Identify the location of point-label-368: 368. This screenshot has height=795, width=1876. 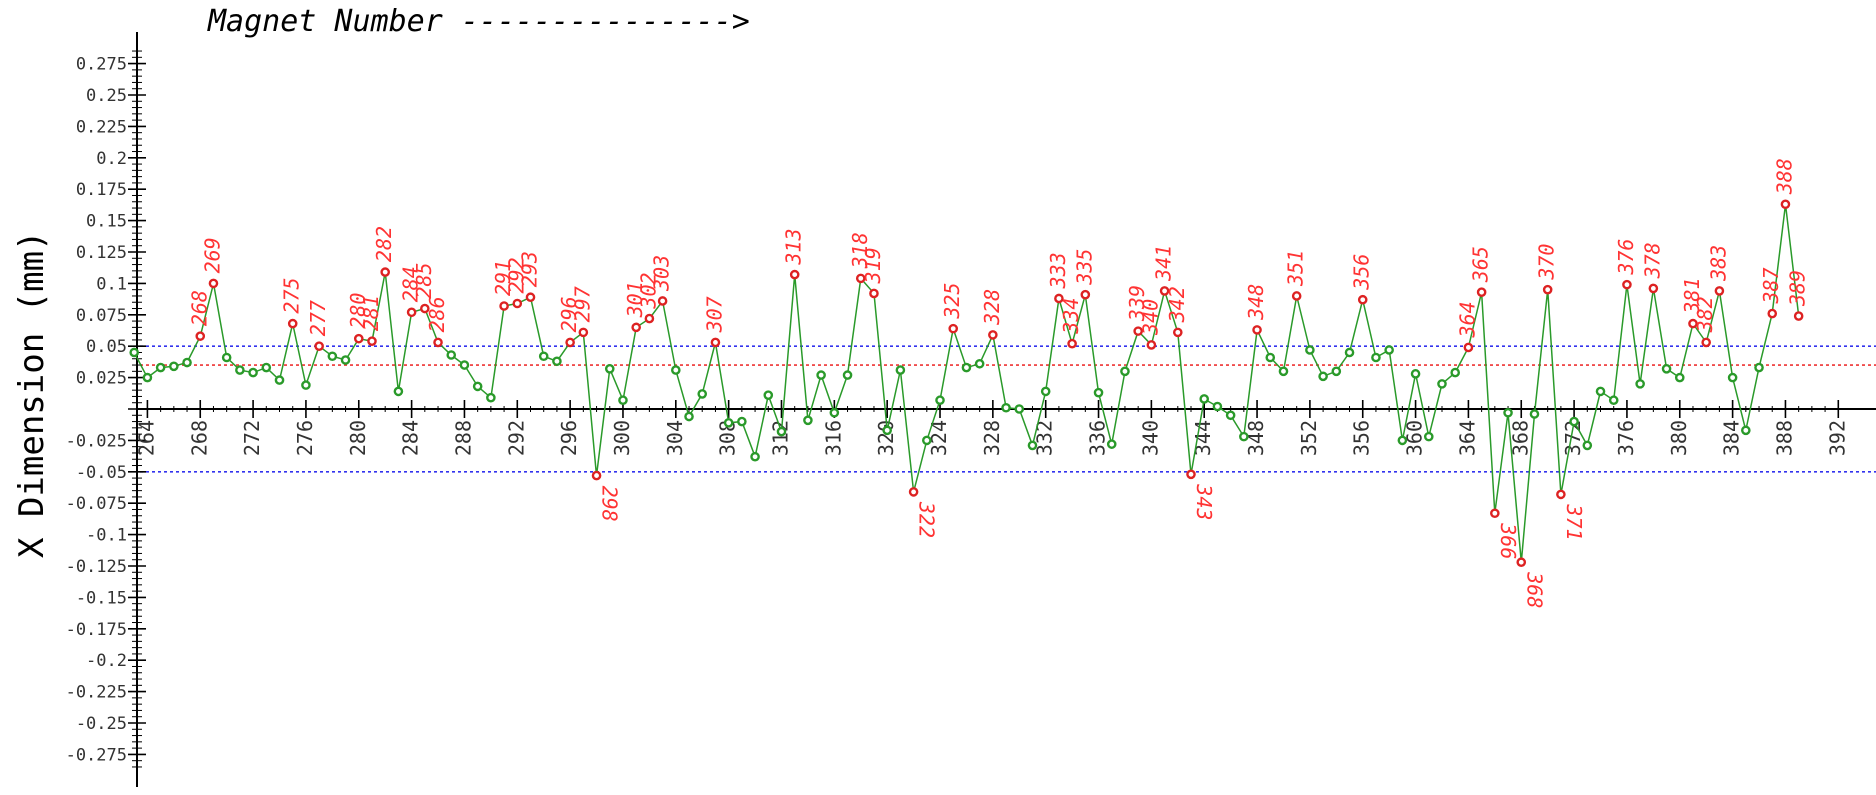
(1534, 589).